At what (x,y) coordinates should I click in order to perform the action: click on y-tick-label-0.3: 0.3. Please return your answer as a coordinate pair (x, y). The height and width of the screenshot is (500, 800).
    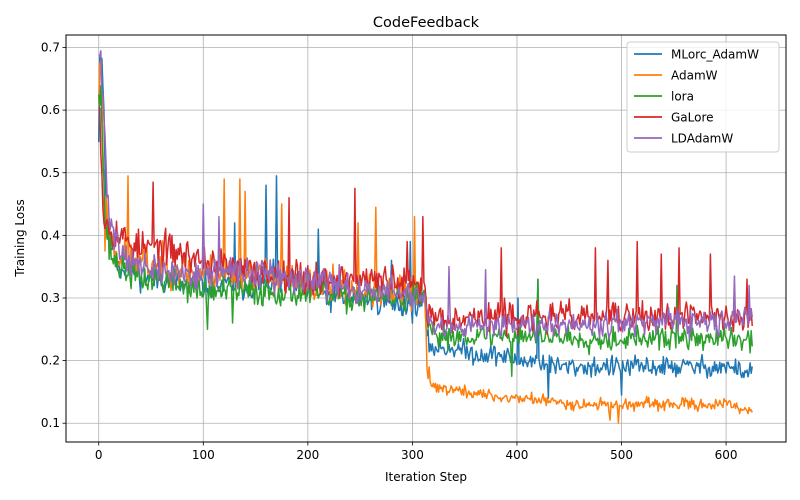
    Looking at the image, I should click on (50, 298).